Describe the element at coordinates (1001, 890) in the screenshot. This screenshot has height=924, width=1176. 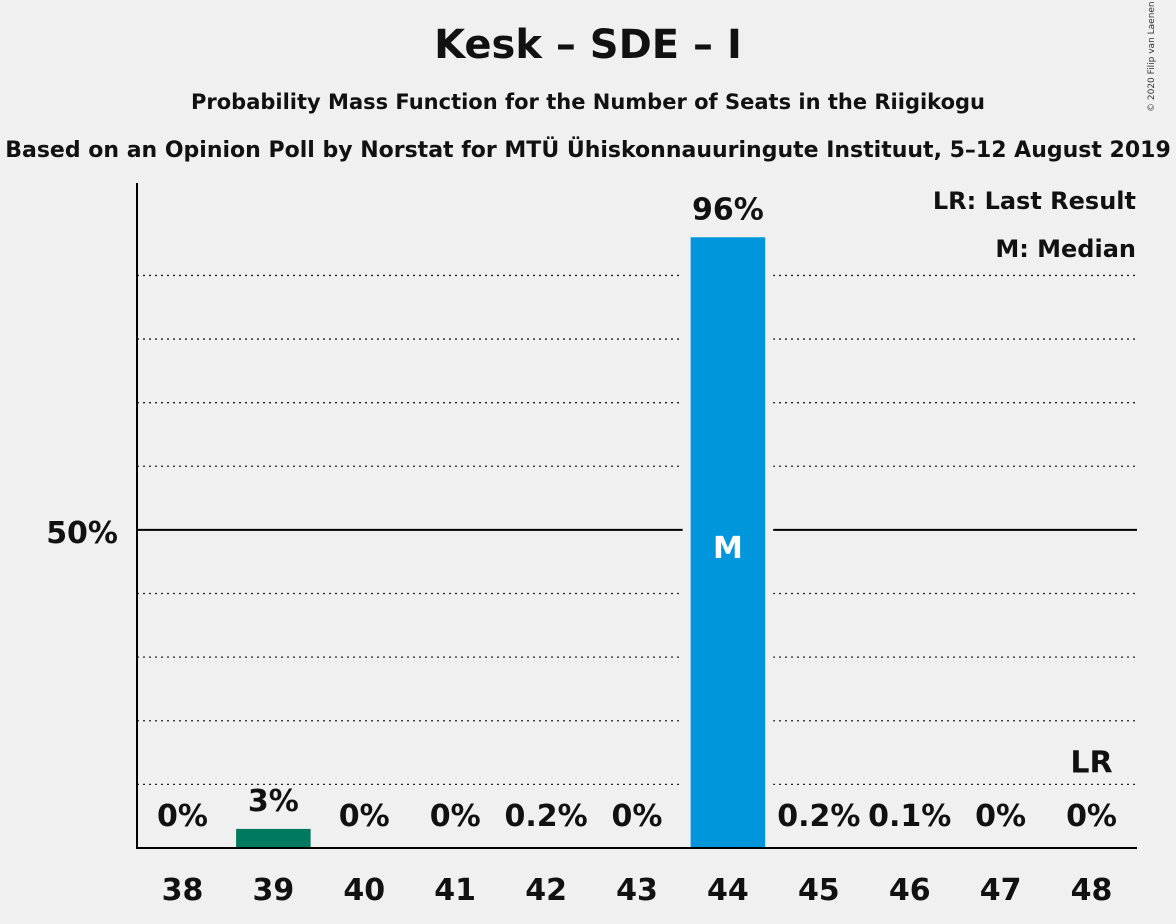
I see `x-tick-label-47: 47` at that location.